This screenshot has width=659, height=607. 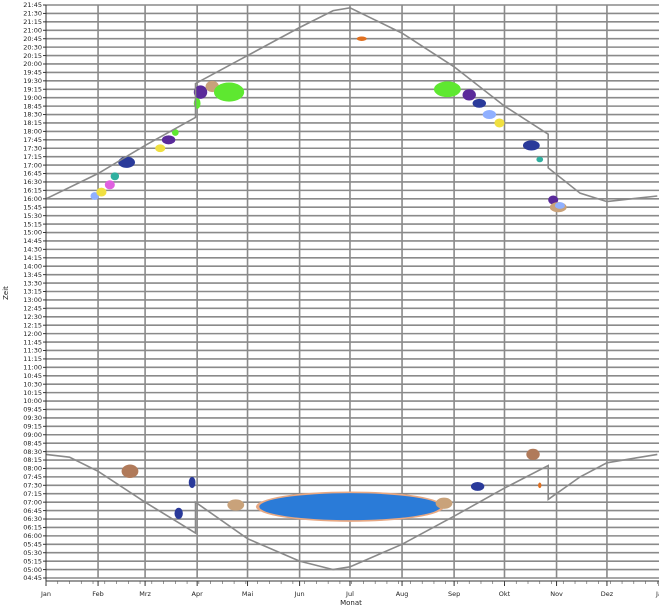 What do you see at coordinates (32, 376) in the screenshot?
I see `y-tick-label: 10:45` at bounding box center [32, 376].